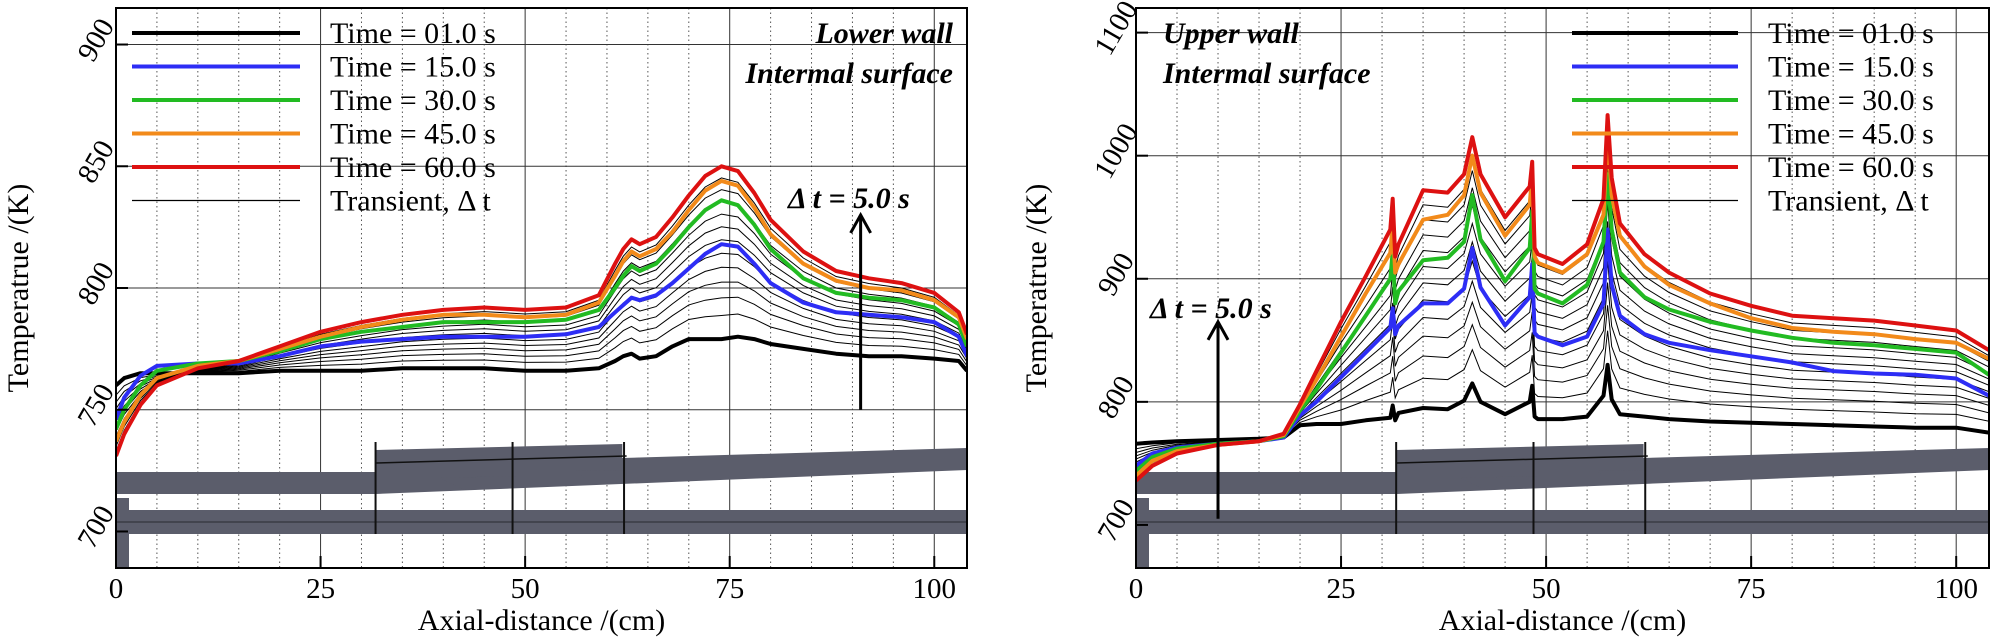 The image size is (1997, 644). What do you see at coordinates (1231, 33) in the screenshot?
I see `annotation-text: Upper wall` at bounding box center [1231, 33].